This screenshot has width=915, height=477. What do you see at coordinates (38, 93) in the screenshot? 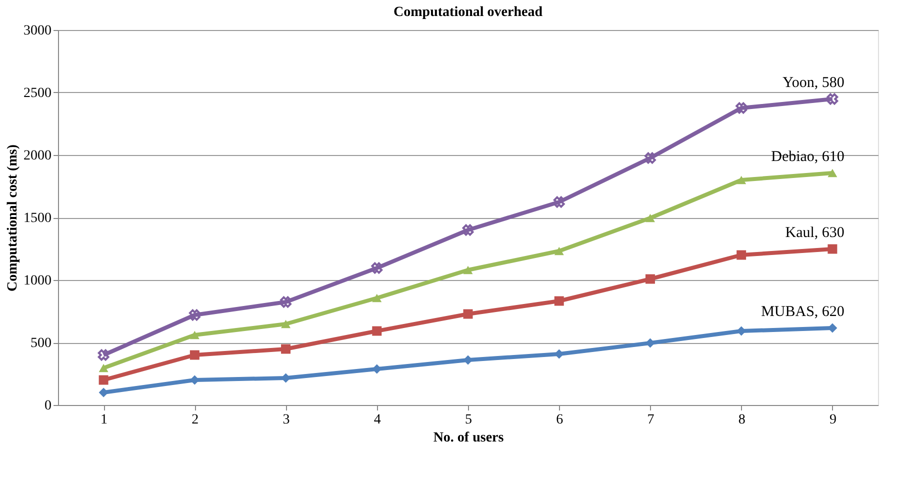
I see `y-tick-label: 2500` at bounding box center [38, 93].